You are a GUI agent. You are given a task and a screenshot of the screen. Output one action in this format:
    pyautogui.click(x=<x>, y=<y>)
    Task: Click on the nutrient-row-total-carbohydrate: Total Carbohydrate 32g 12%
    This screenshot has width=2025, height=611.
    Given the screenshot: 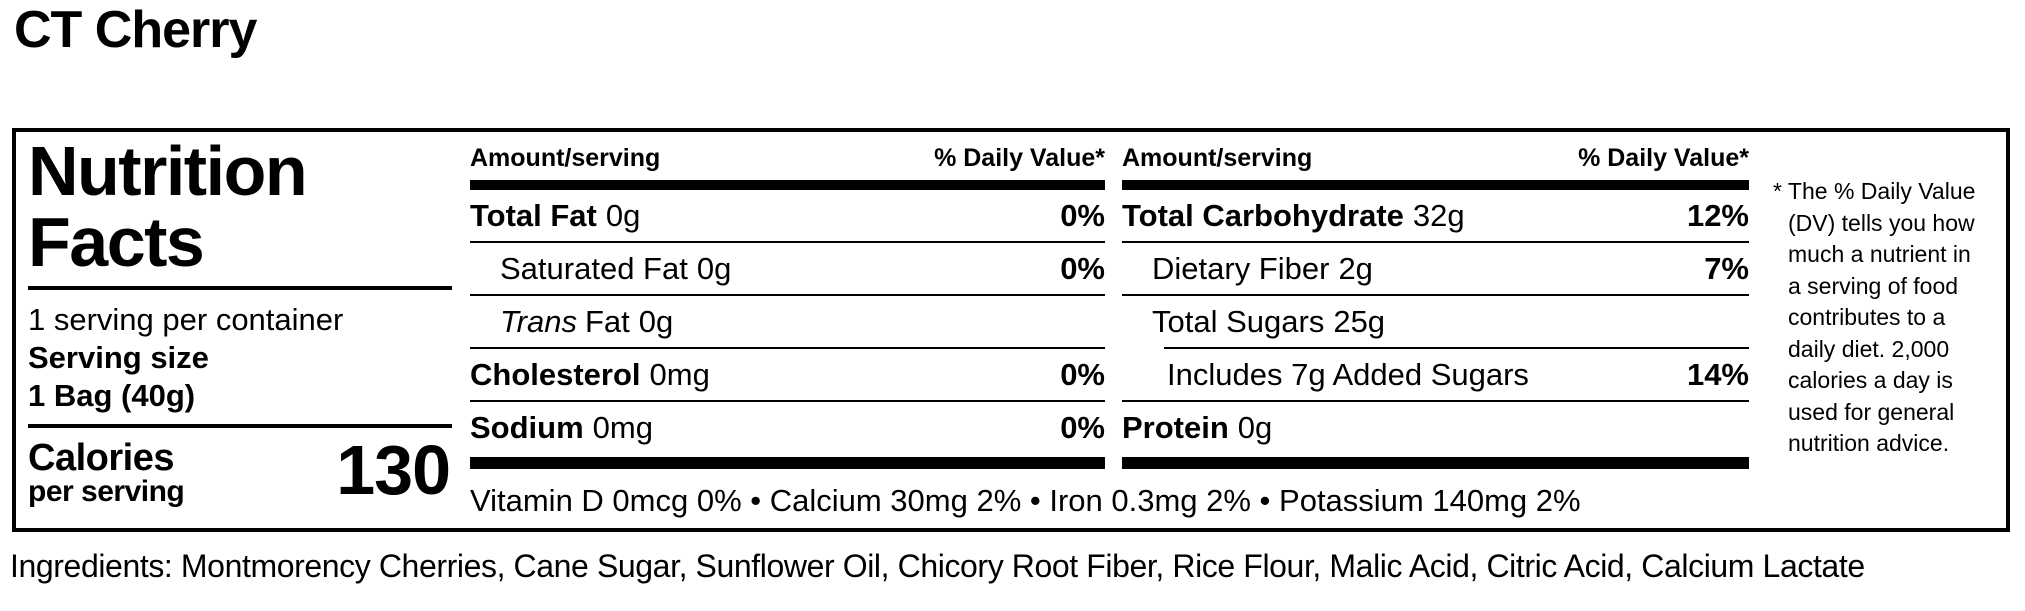 What is the action you would take?
    pyautogui.click(x=1435, y=215)
    